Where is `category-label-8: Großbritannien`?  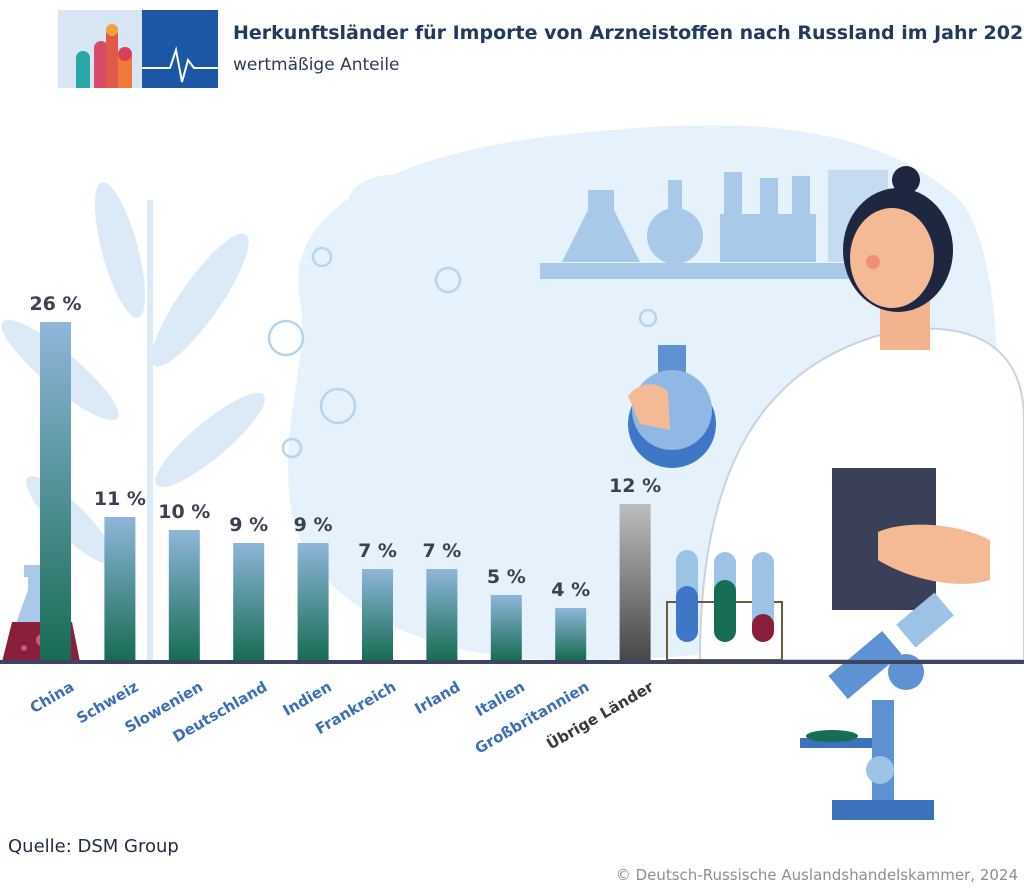
category-label-8: Großbritannien is located at coordinates (532, 718).